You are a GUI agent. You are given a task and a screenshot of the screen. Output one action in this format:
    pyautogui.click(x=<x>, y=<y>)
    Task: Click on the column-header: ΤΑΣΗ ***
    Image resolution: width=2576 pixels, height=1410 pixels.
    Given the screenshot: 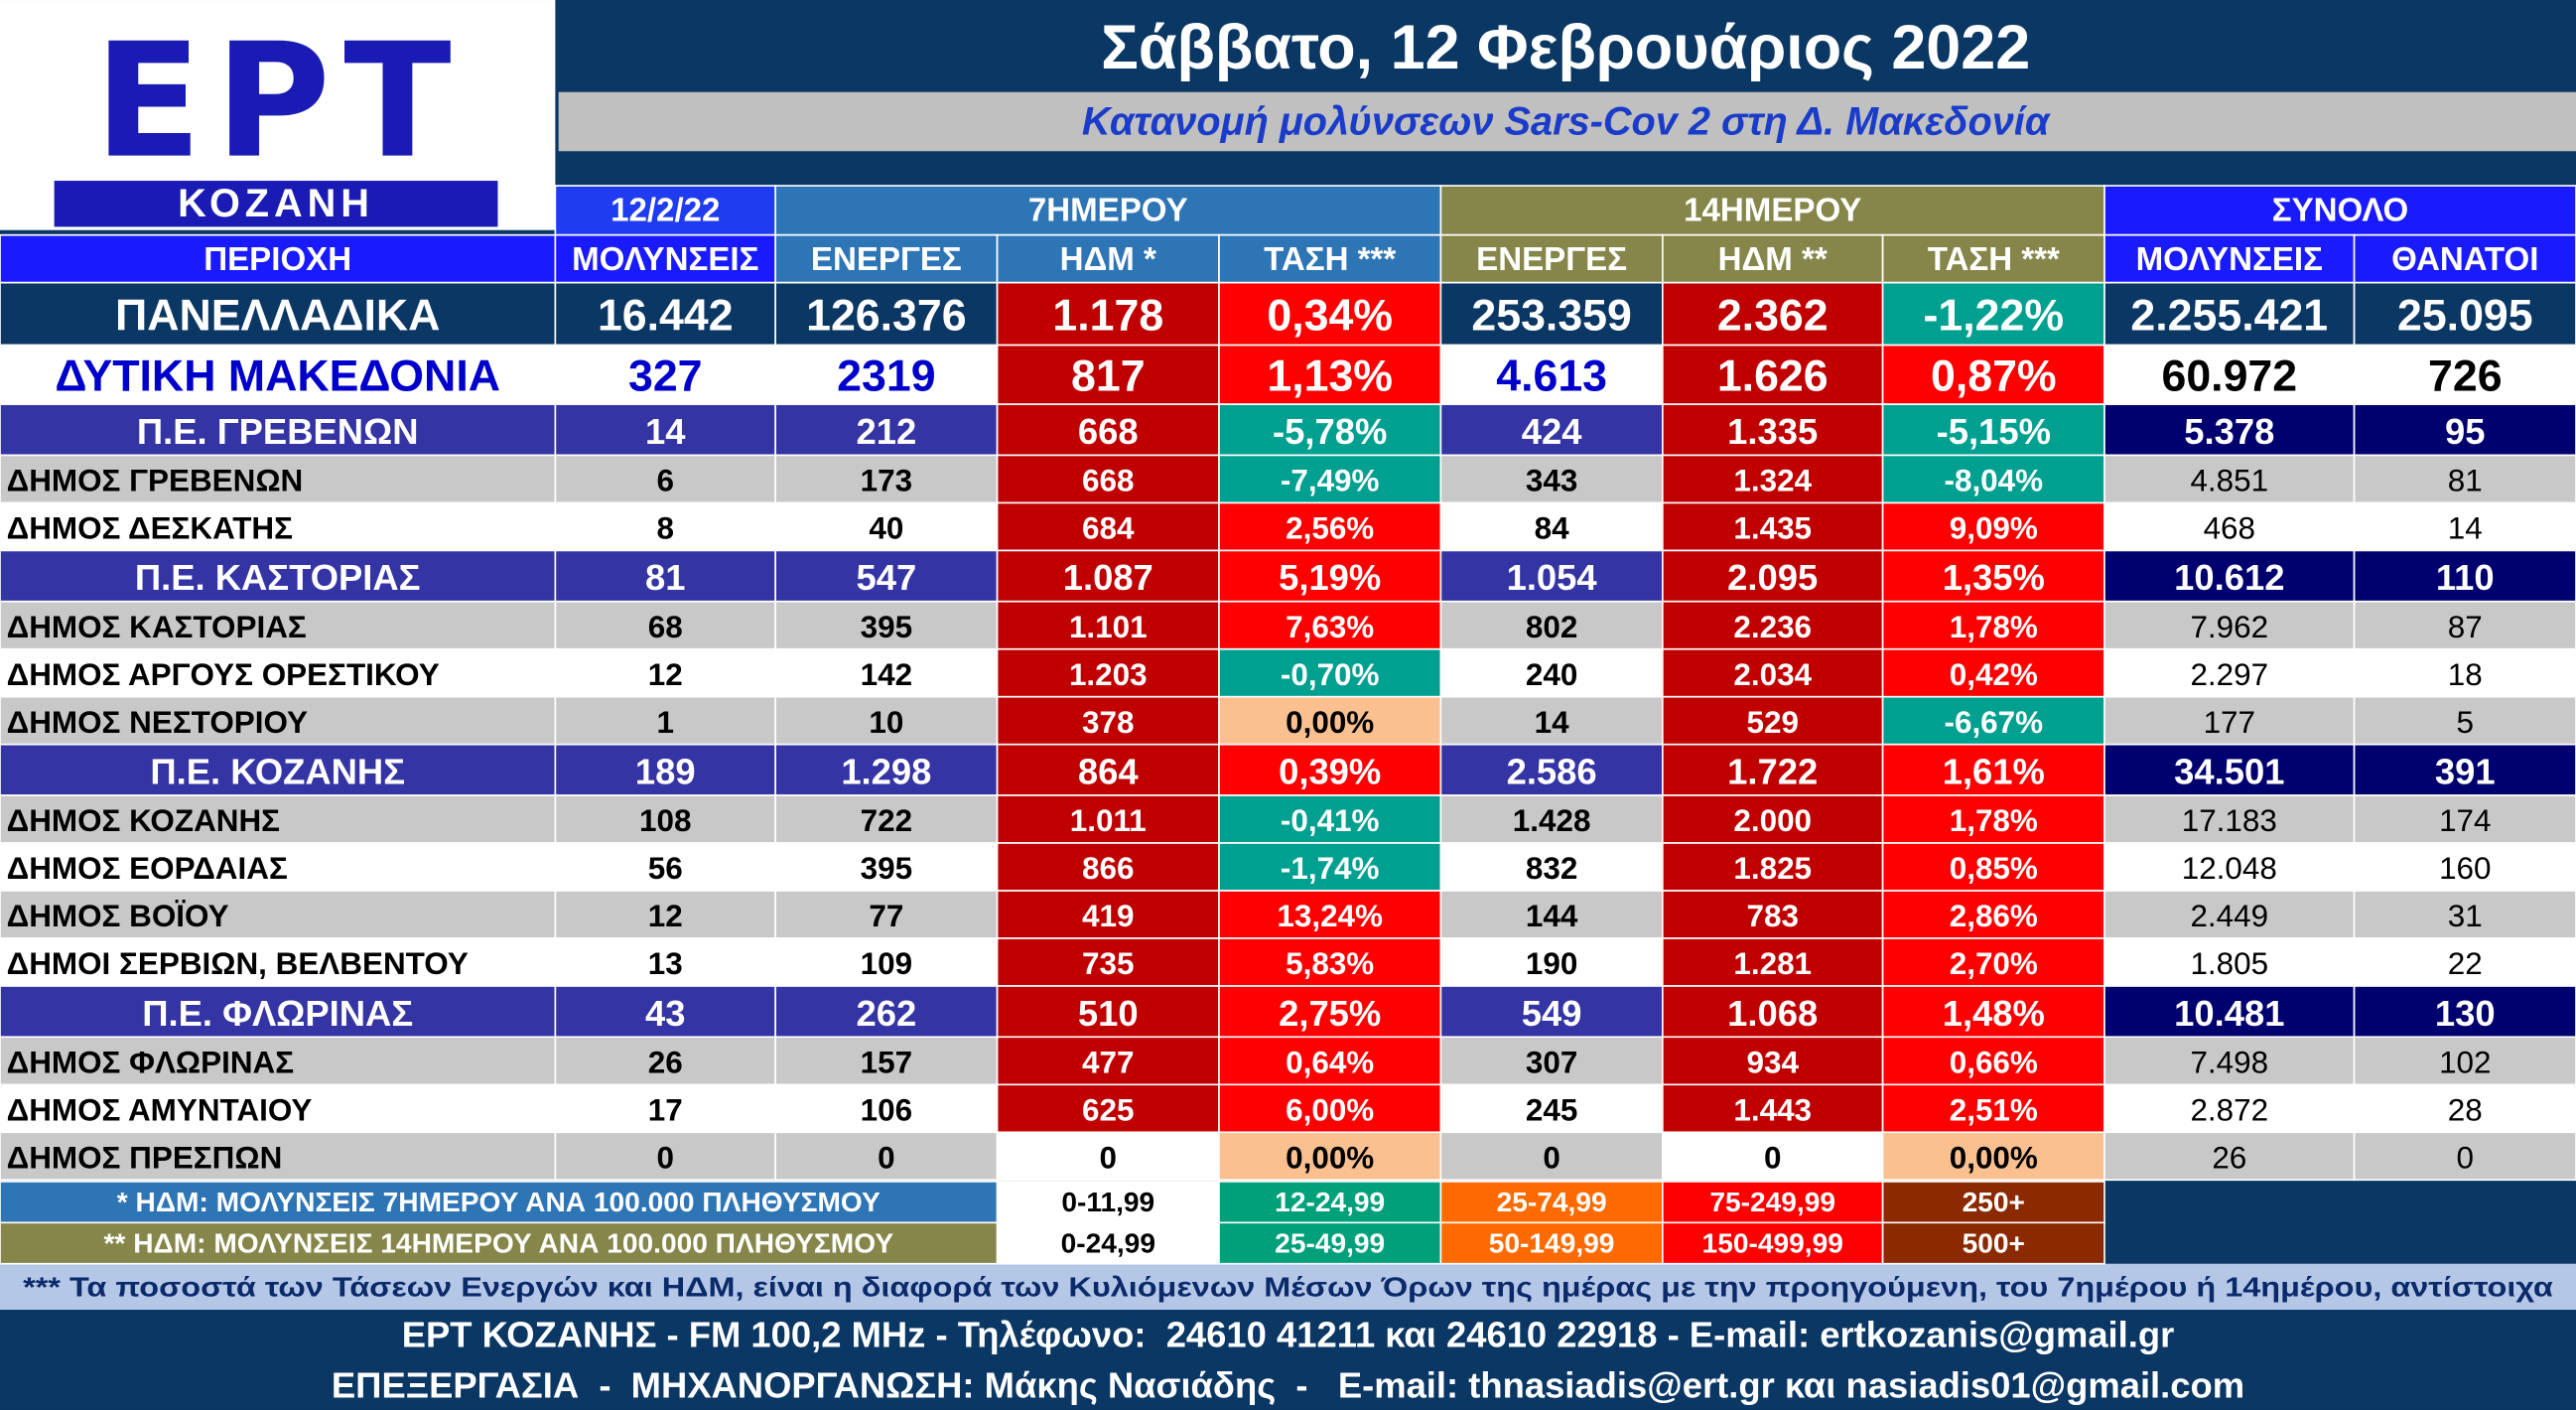 What is the action you would take?
    pyautogui.click(x=1330, y=259)
    